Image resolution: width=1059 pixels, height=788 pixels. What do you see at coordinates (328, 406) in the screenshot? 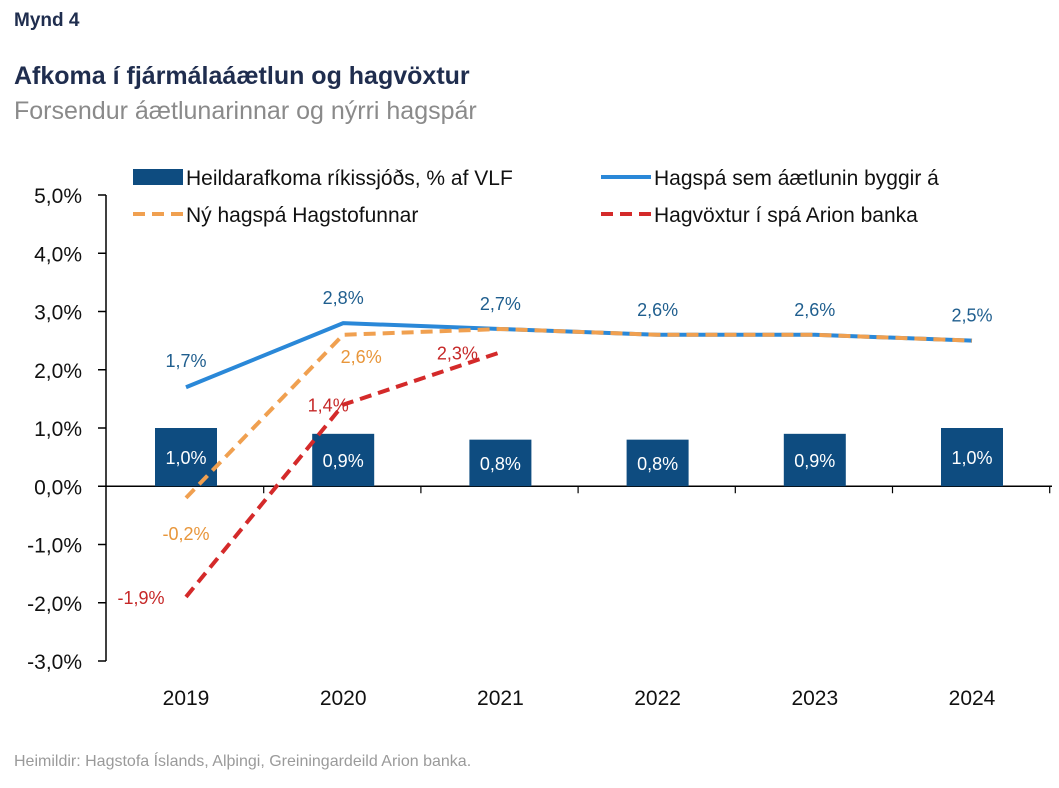
I see `line-data-label: 1,4%` at bounding box center [328, 406].